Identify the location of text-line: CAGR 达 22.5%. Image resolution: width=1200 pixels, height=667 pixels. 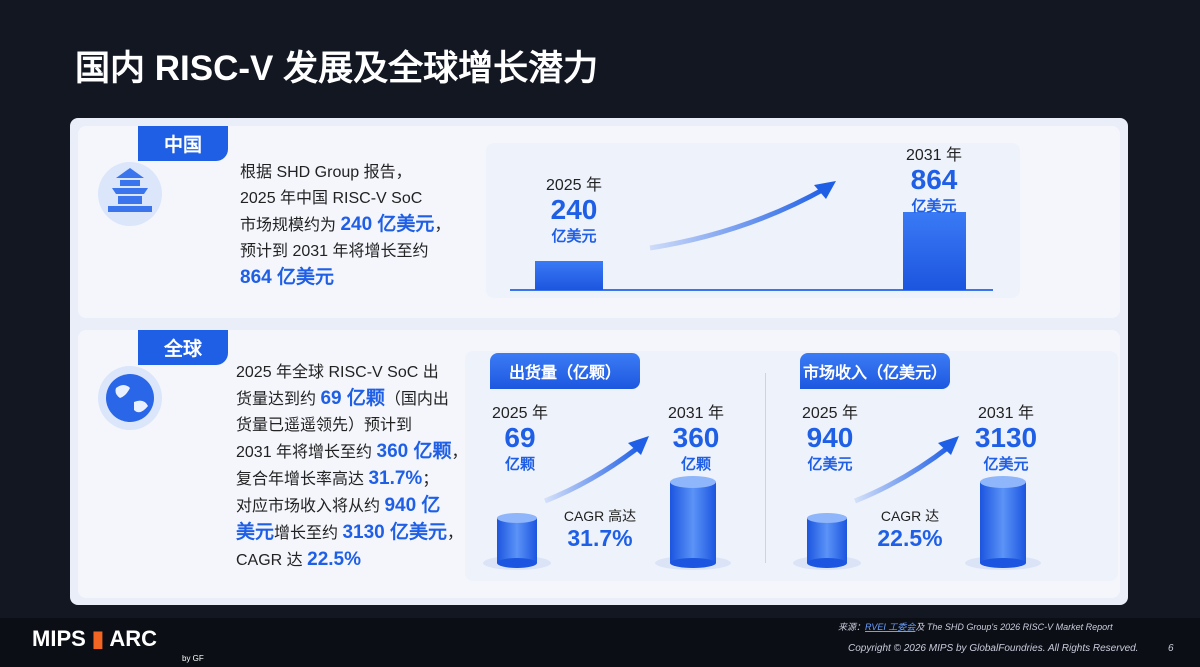
(352, 560).